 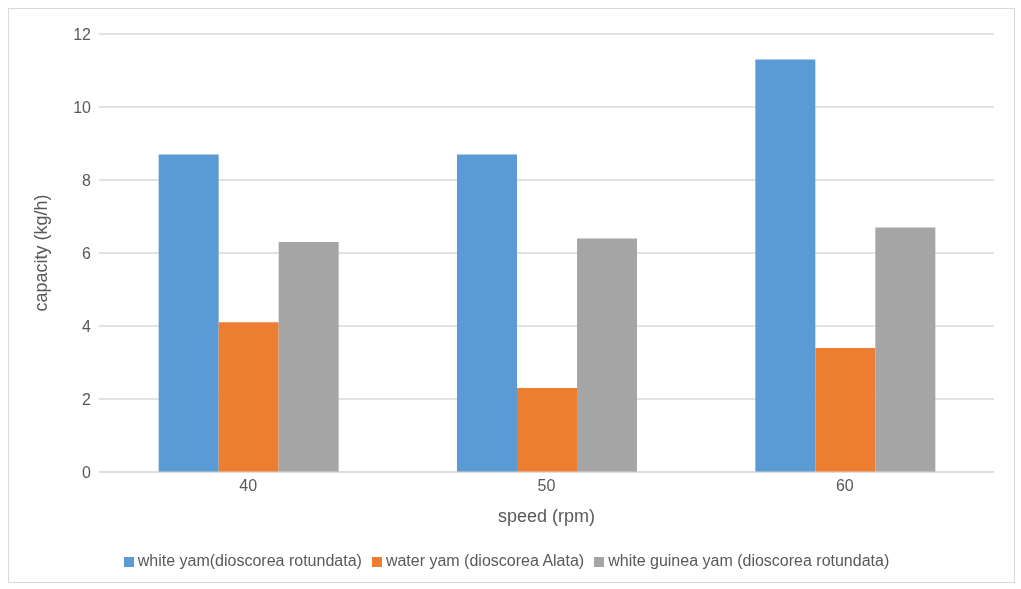 What do you see at coordinates (546, 516) in the screenshot?
I see `x-axis-title: speed (rpm)` at bounding box center [546, 516].